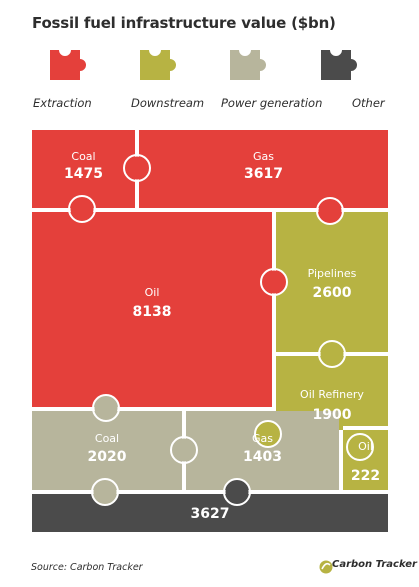  What do you see at coordinates (248, 65) in the screenshot?
I see `legend-icon-power-generation` at bounding box center [248, 65].